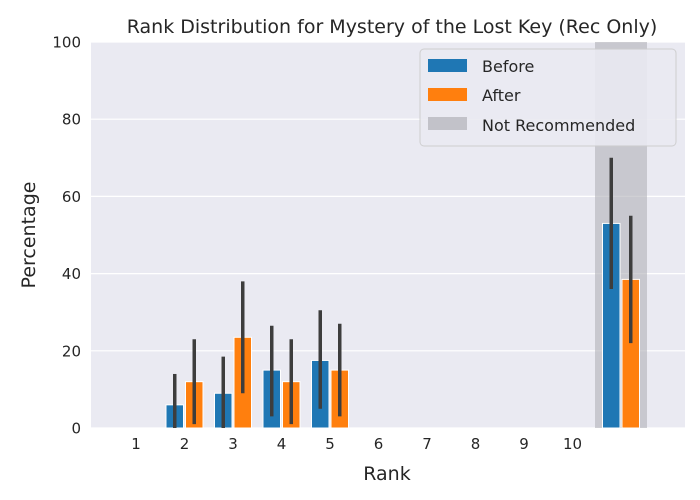 The image size is (700, 500). I want to click on x-tick-label: 10, so click(572, 444).